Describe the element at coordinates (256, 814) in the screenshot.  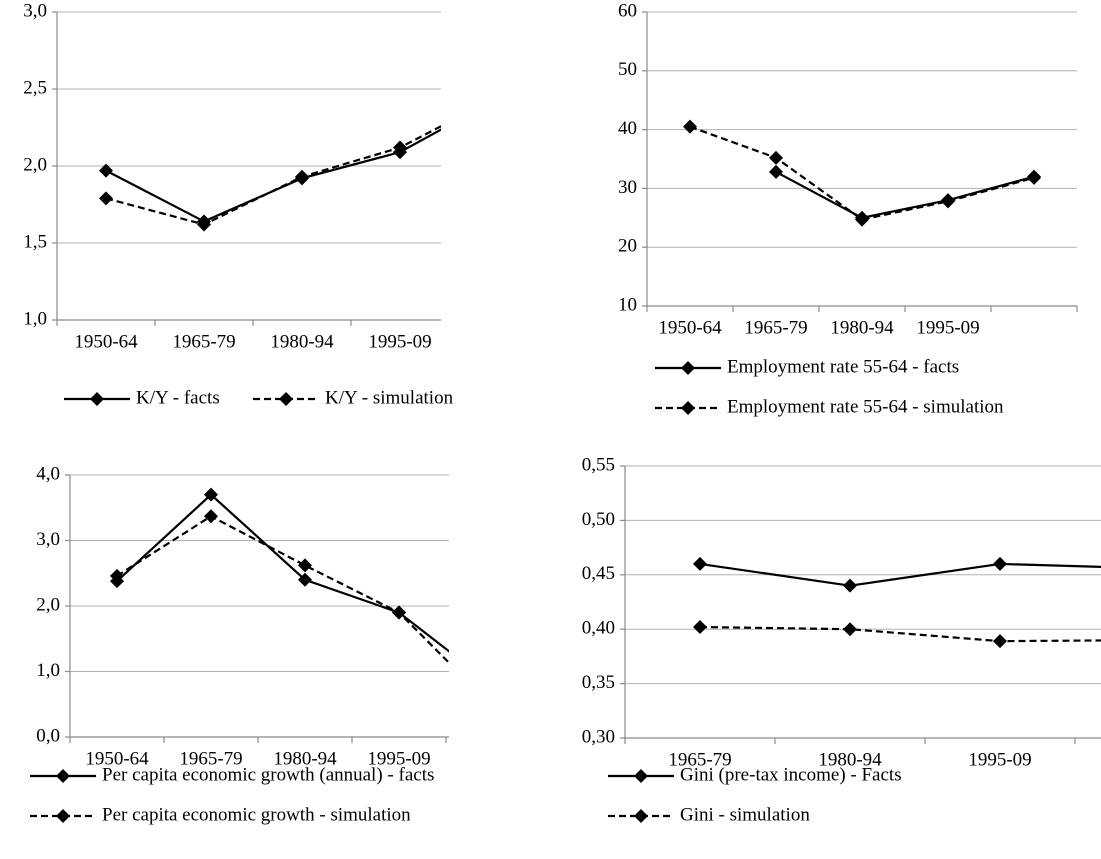
I see `legend-label: Per capita economic growth - simulation` at that location.